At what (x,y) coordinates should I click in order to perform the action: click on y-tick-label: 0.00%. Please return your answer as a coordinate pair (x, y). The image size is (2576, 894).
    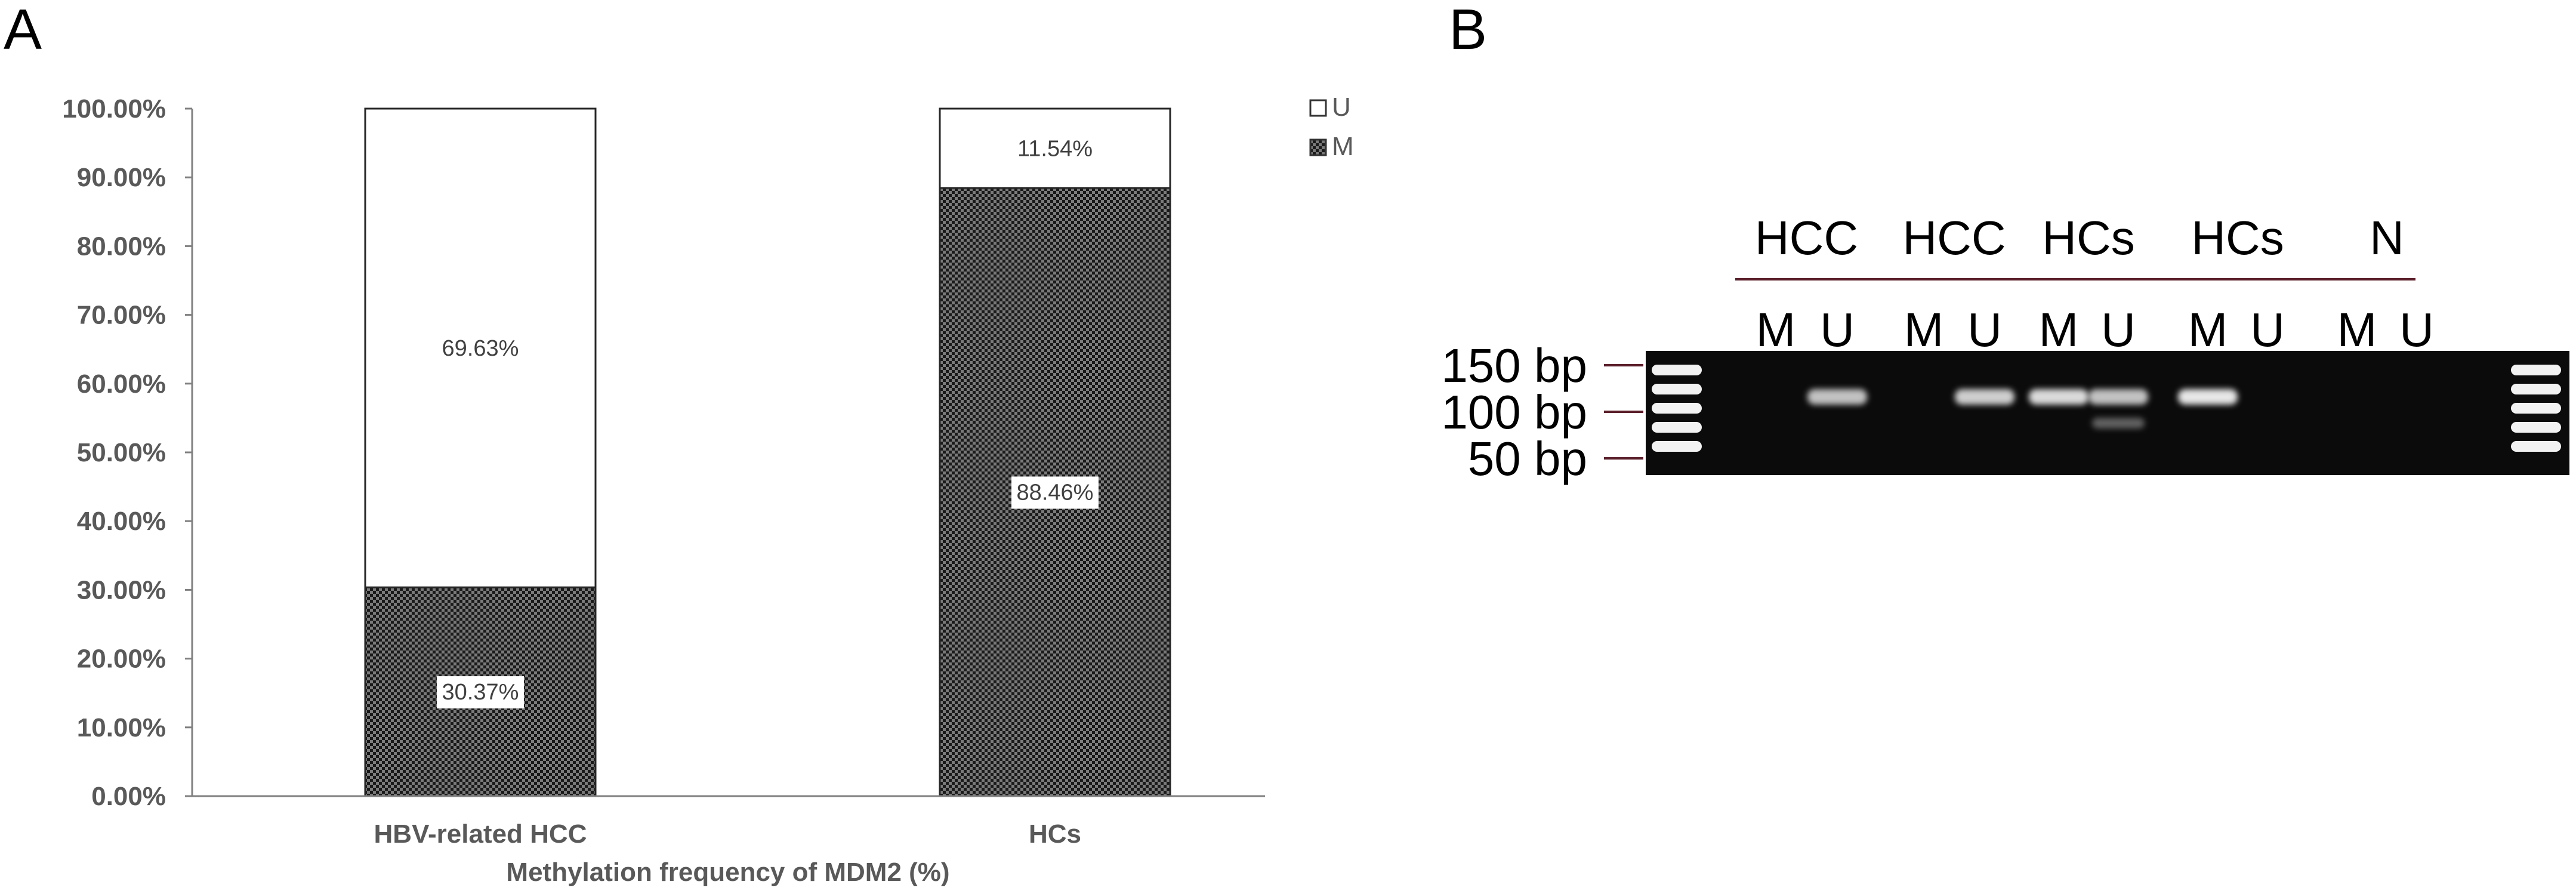
    Looking at the image, I should click on (128, 796).